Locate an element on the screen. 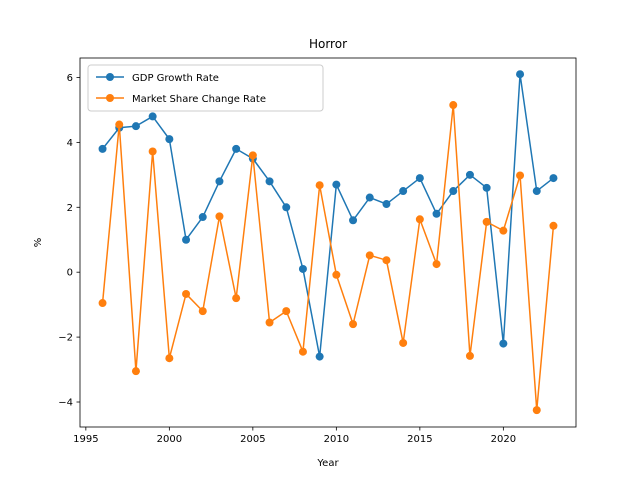 This screenshot has height=480, width=640. chart-title: Horror is located at coordinates (328, 44).